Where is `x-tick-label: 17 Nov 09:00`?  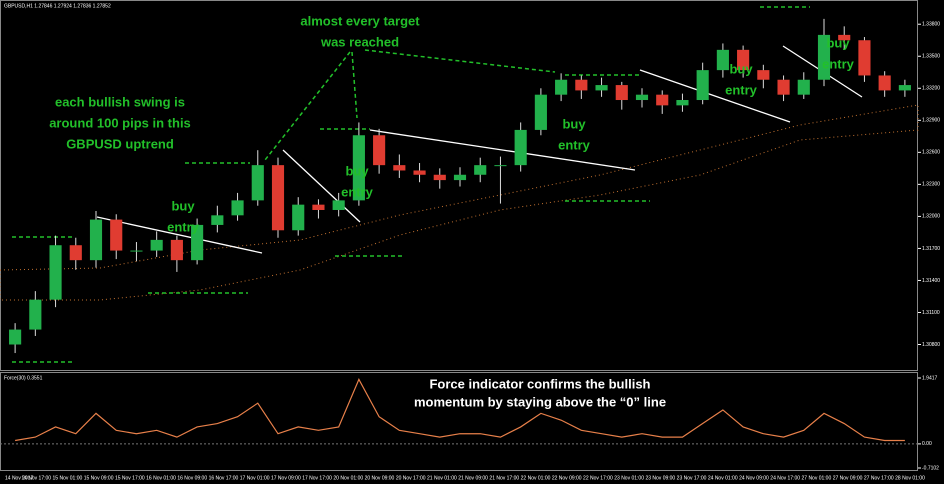 x-tick-label: 17 Nov 09:00 is located at coordinates (286, 478).